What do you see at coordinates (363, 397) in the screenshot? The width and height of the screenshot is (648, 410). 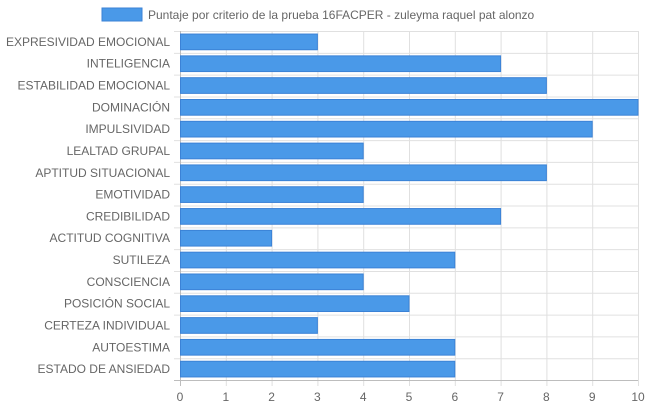 I see `x-tick-label: 4` at bounding box center [363, 397].